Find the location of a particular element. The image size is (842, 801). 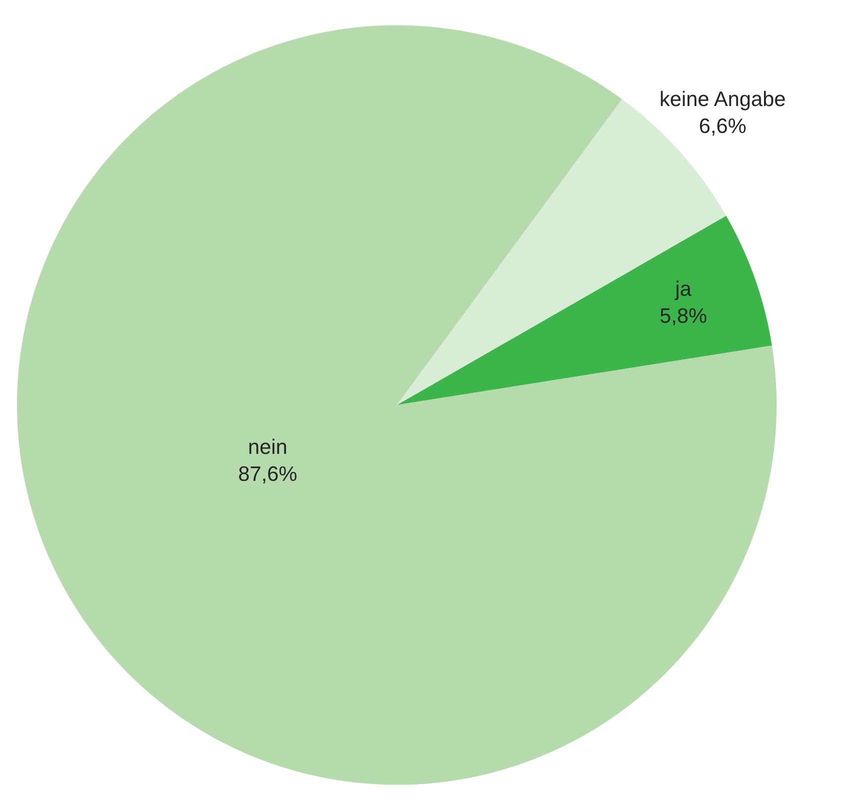

slice-label: keine Angabe is located at coordinates (722, 100).